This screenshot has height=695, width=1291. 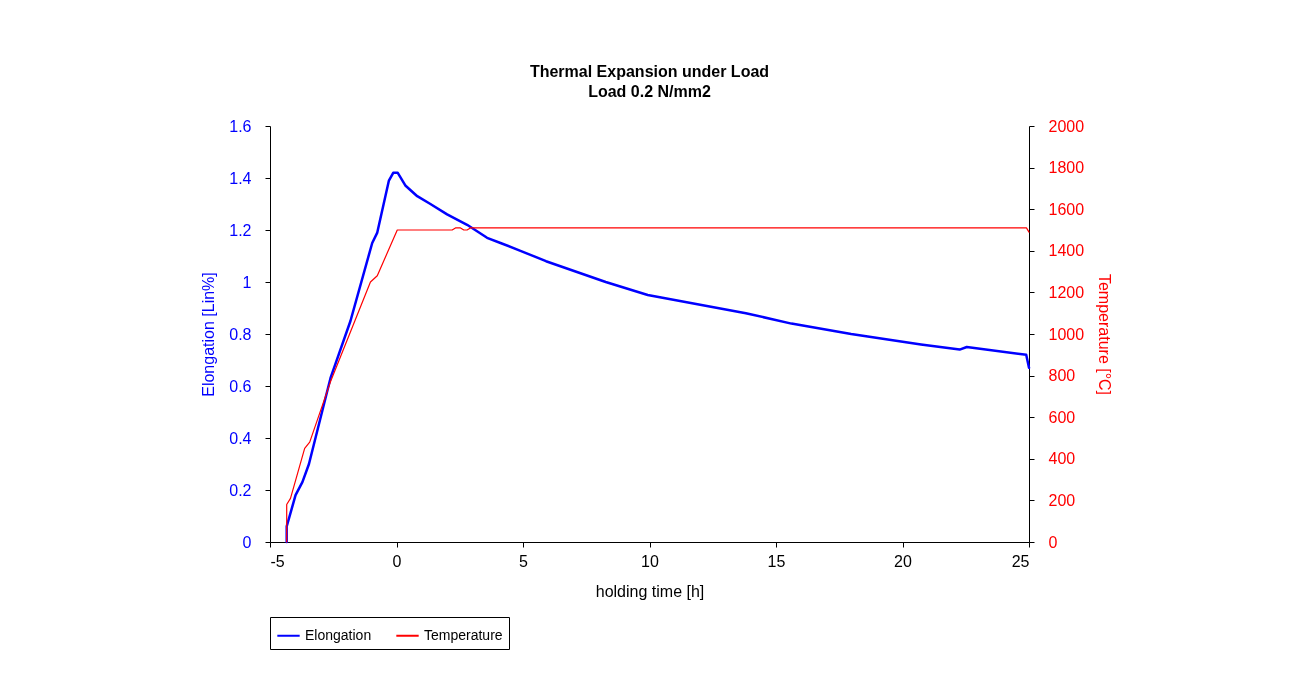 What do you see at coordinates (650, 561) in the screenshot?
I see `x-tick-label: 10` at bounding box center [650, 561].